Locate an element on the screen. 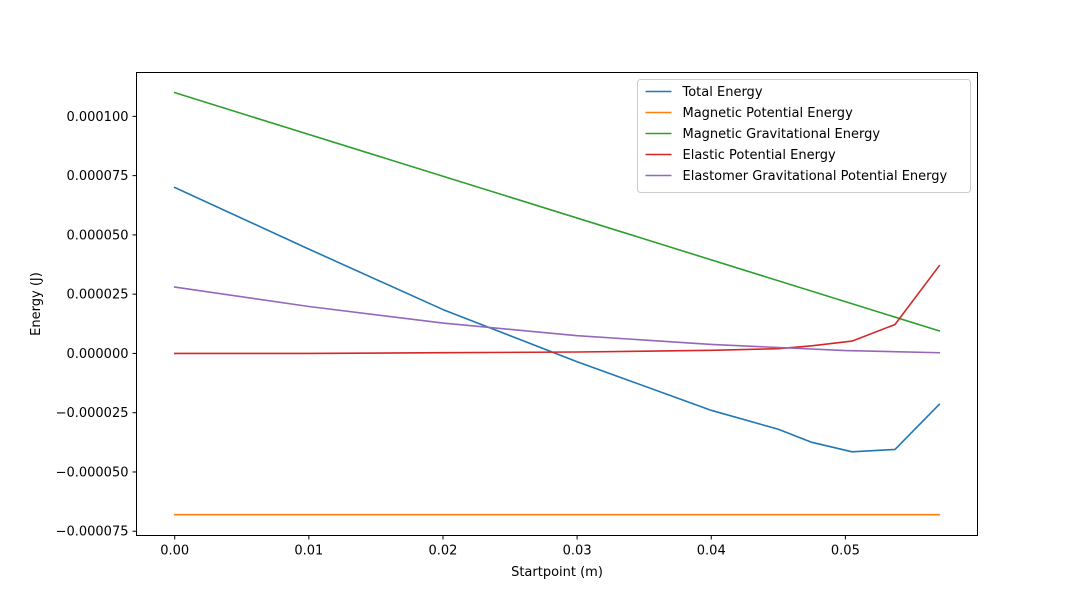 The image size is (1086, 602). legend-label: Elastic Potential Energy is located at coordinates (759, 155).